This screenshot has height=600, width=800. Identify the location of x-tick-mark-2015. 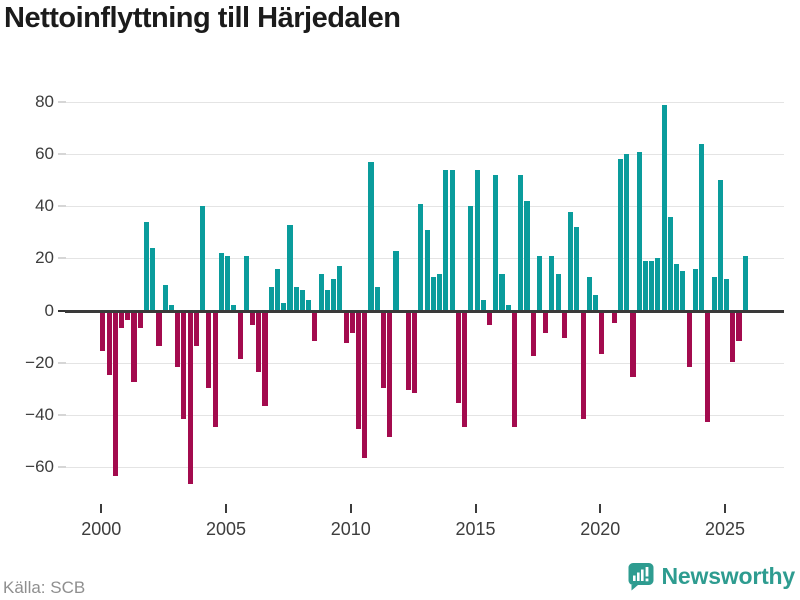
(475, 508).